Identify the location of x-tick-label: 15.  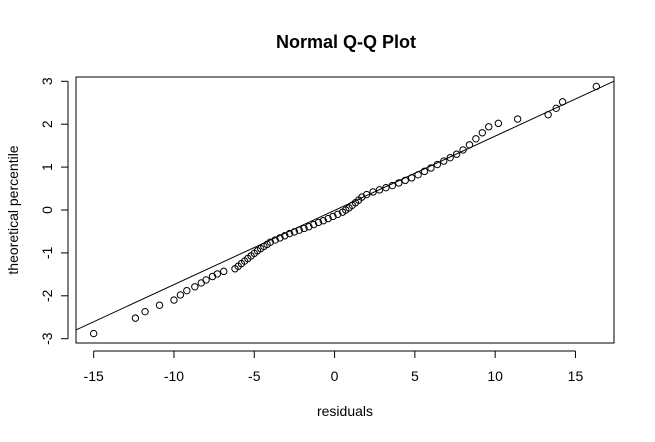
(576, 376).